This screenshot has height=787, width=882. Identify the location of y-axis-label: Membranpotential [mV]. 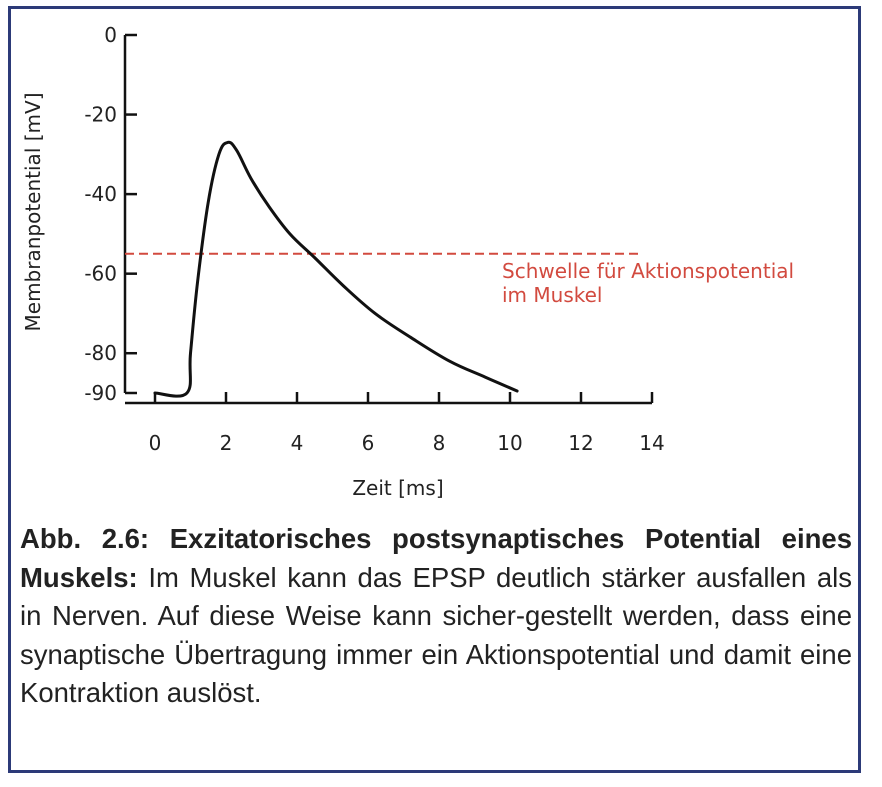
(33, 212).